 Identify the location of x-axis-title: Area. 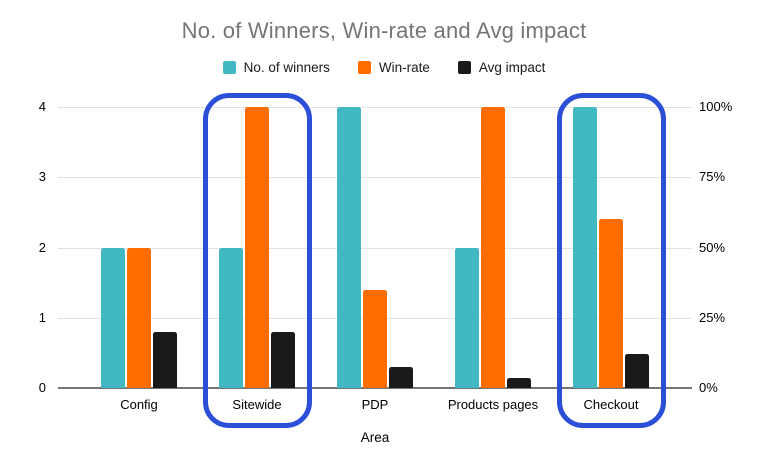
(375, 437).